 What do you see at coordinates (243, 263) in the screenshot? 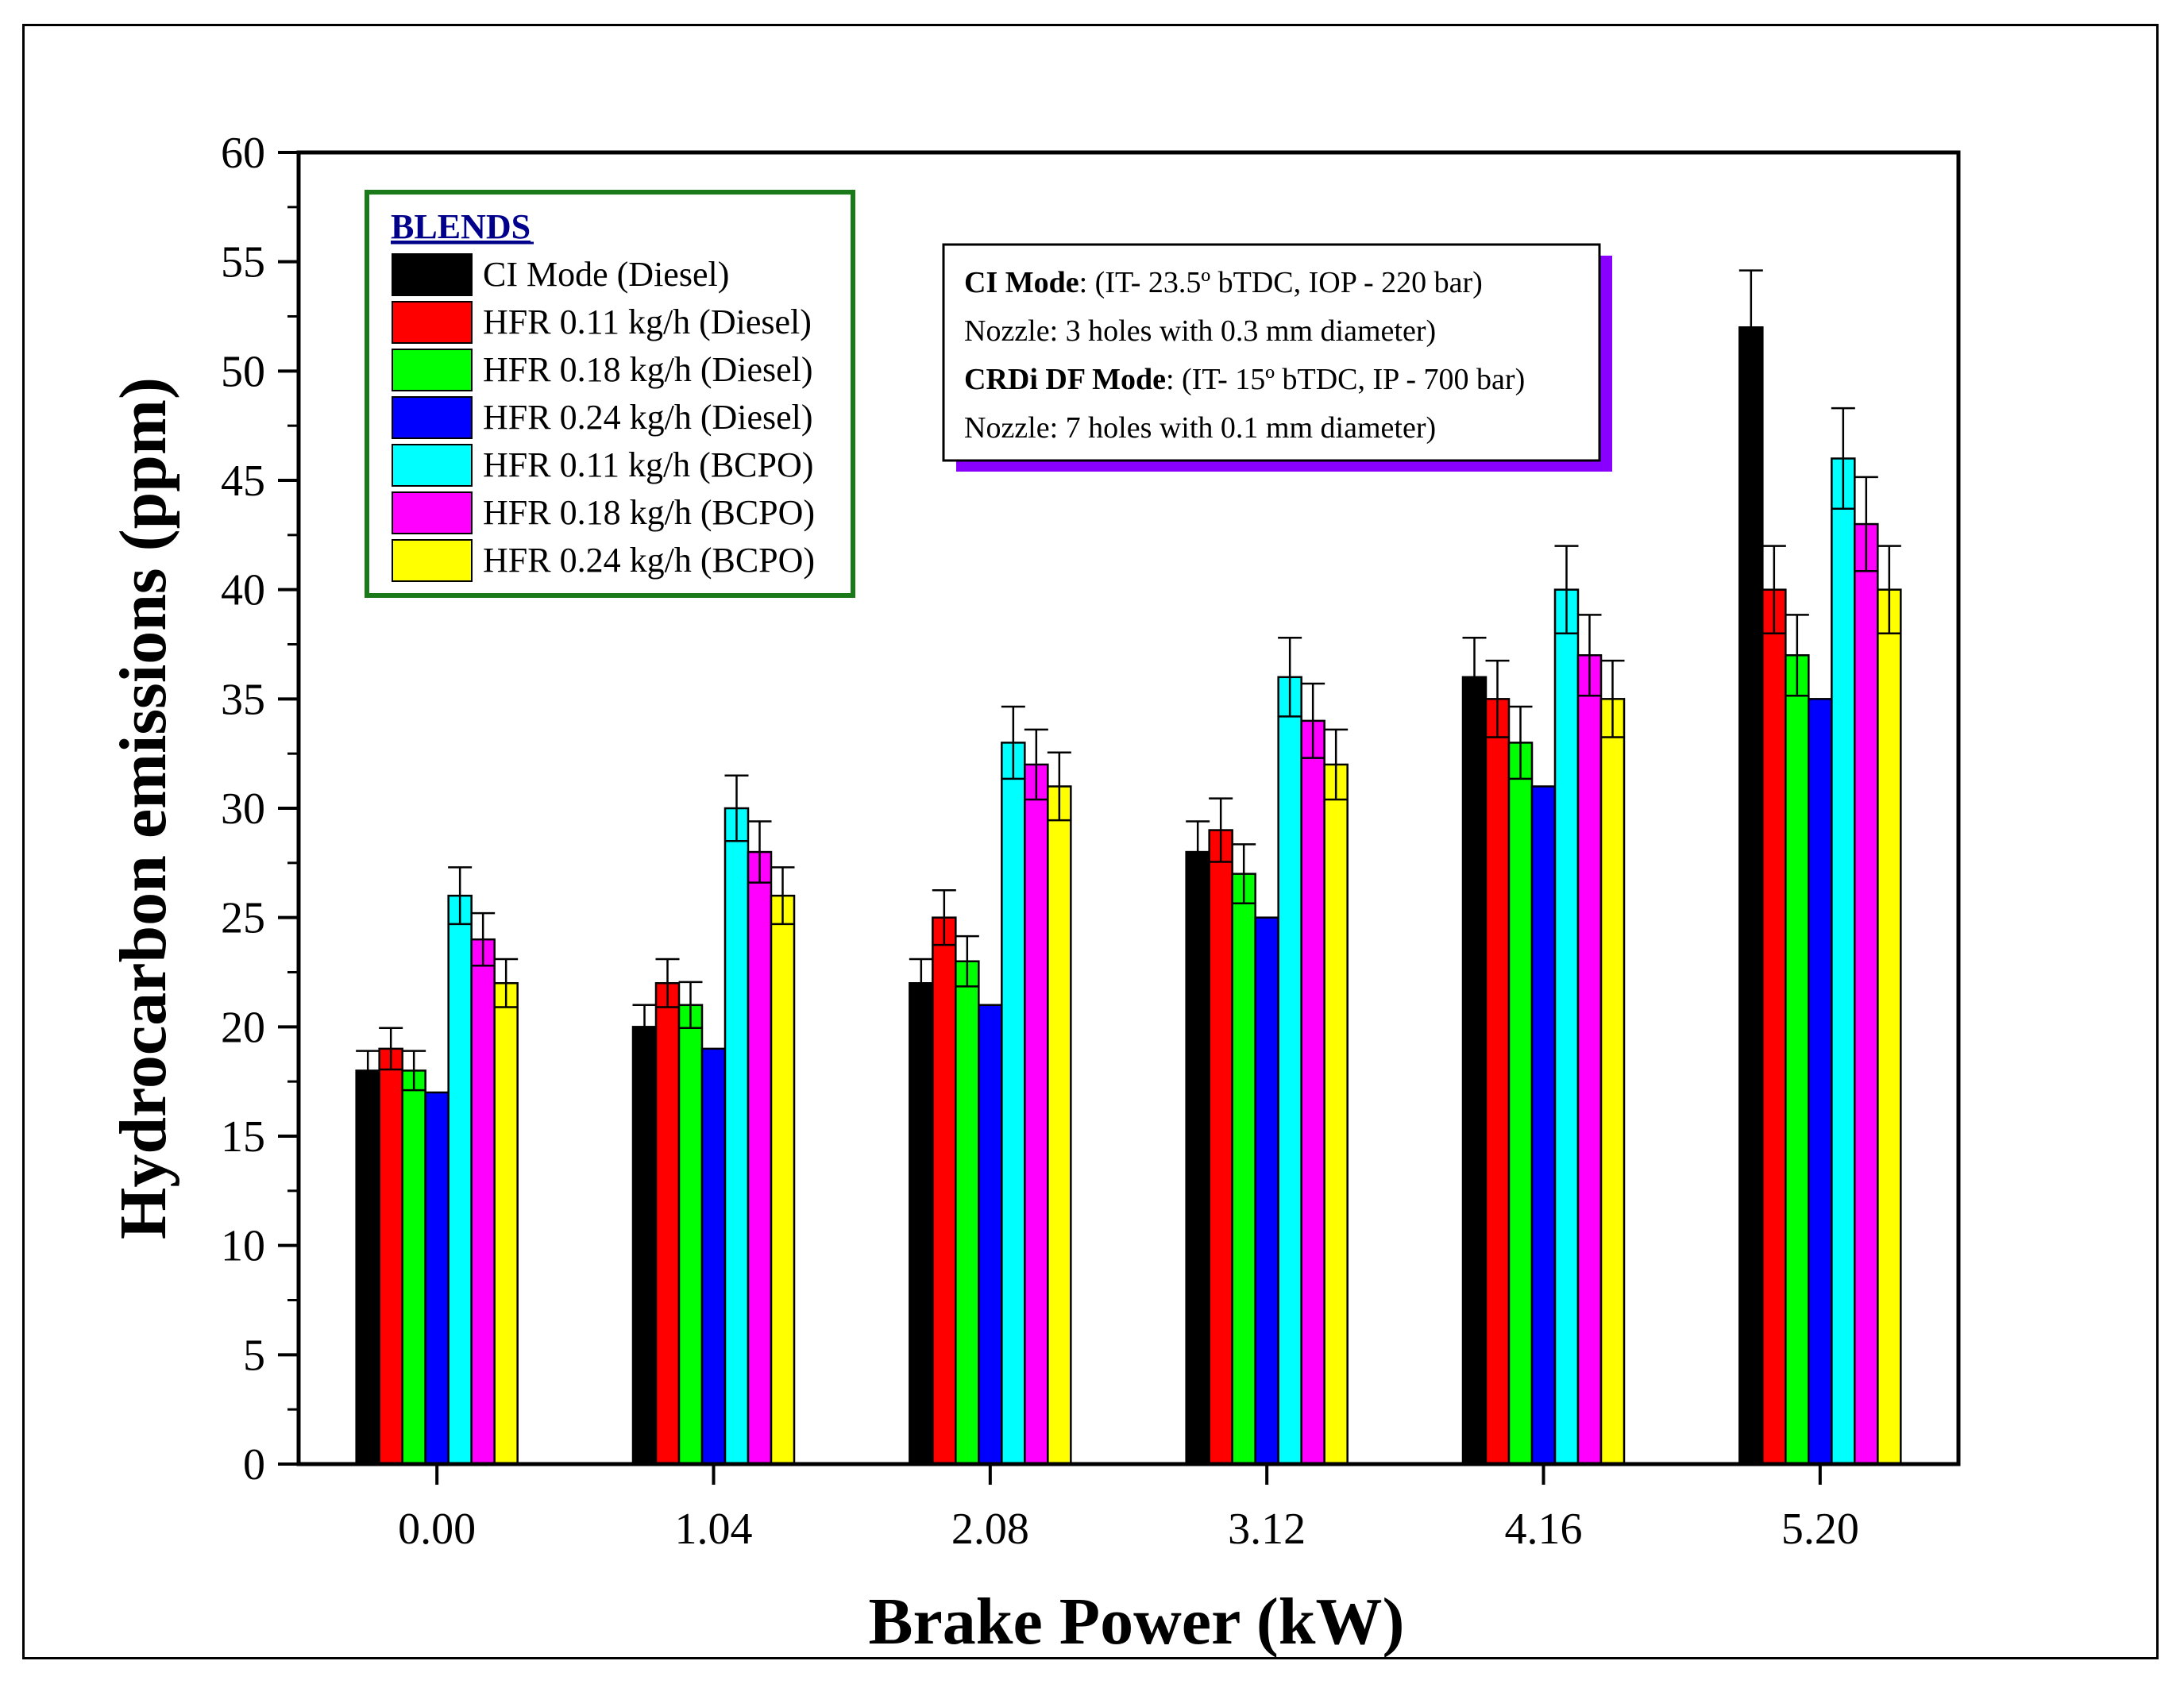
I see `y-tick-label: 55` at bounding box center [243, 263].